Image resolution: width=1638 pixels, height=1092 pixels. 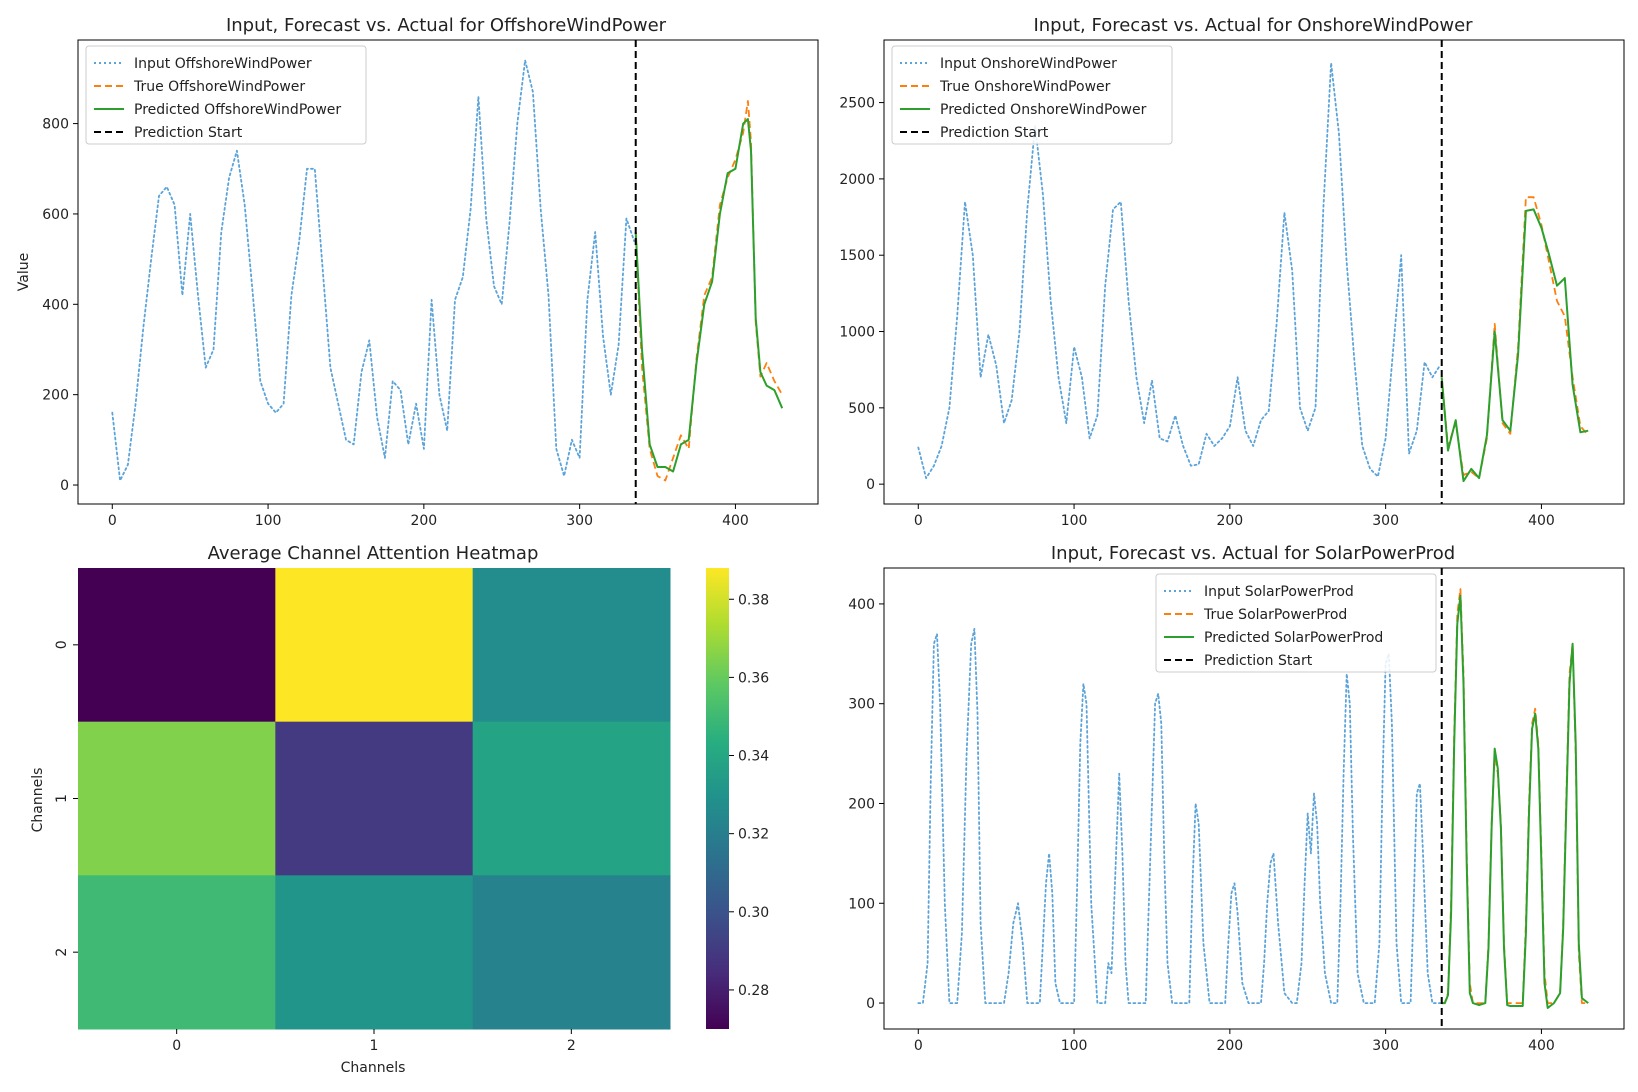 I want to click on heatmap-ylabel: Channels, so click(x=38, y=800).